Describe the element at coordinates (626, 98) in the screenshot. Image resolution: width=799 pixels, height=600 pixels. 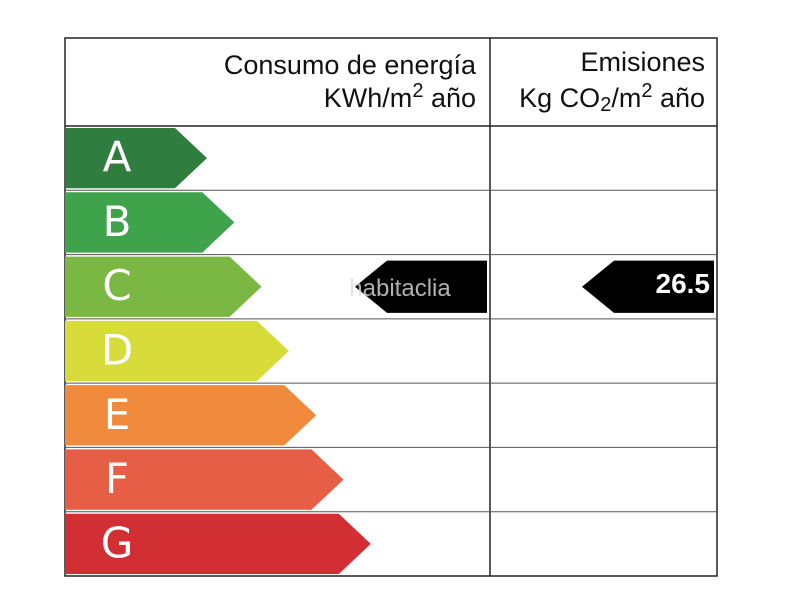
I see `unit-part: /m` at that location.